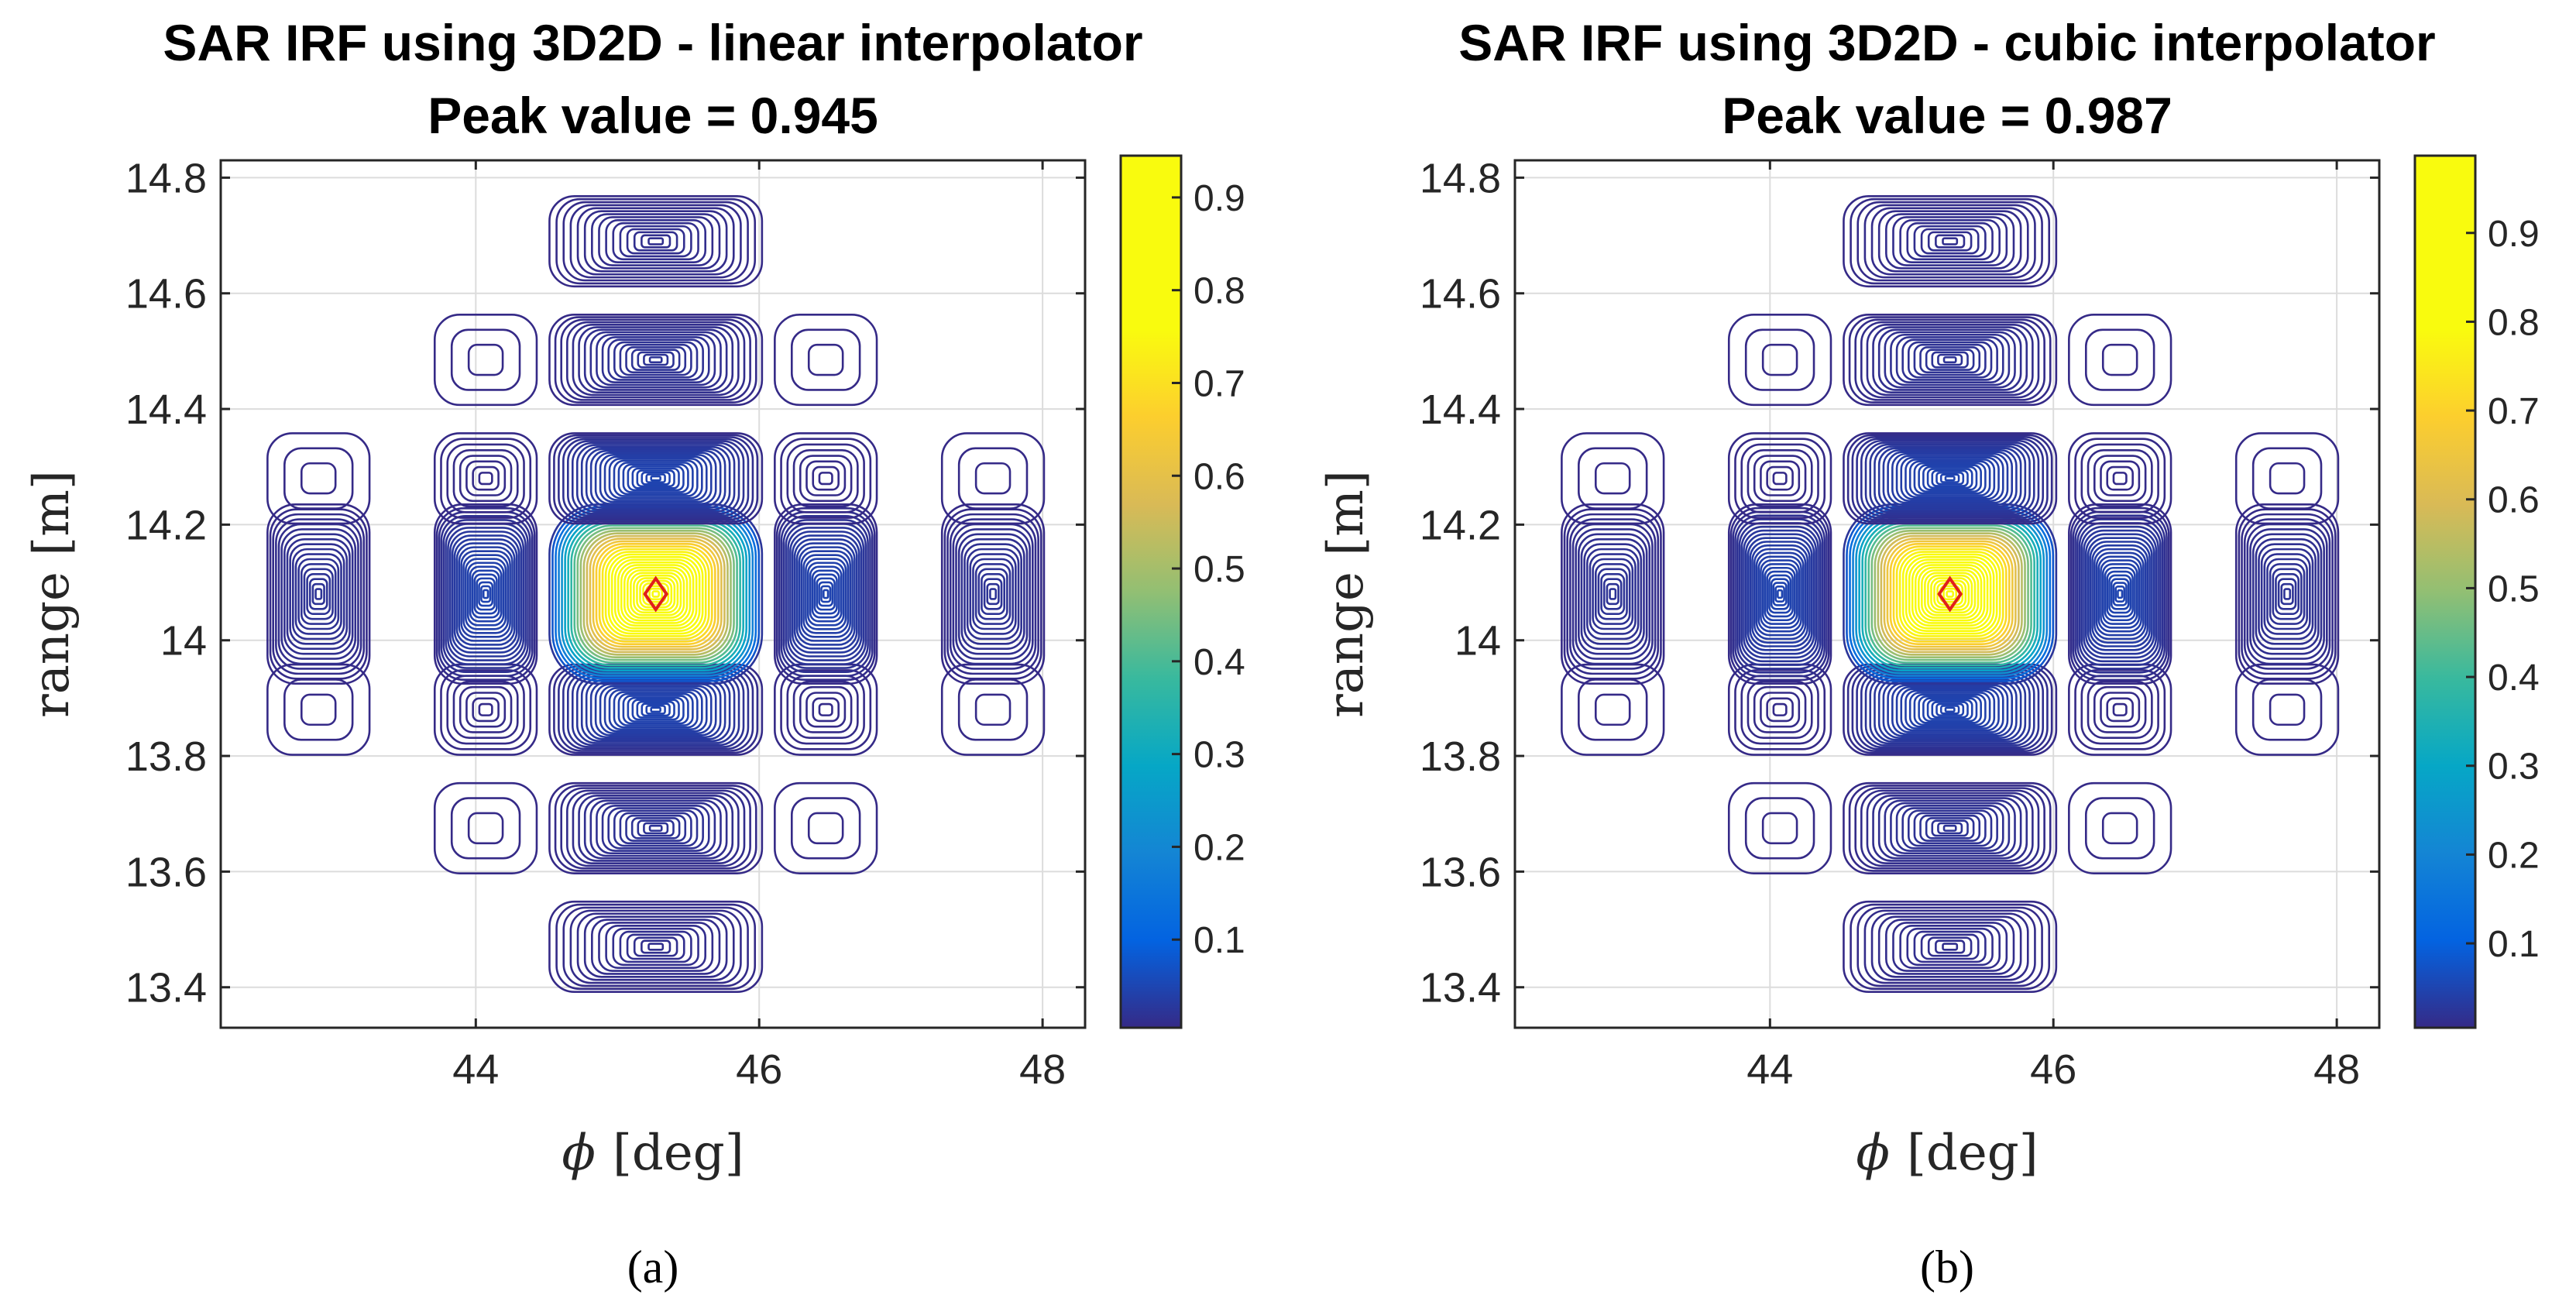 The height and width of the screenshot is (1305, 2576). What do you see at coordinates (2514, 411) in the screenshot?
I see `colorbar-tick-label: 0.7` at bounding box center [2514, 411].